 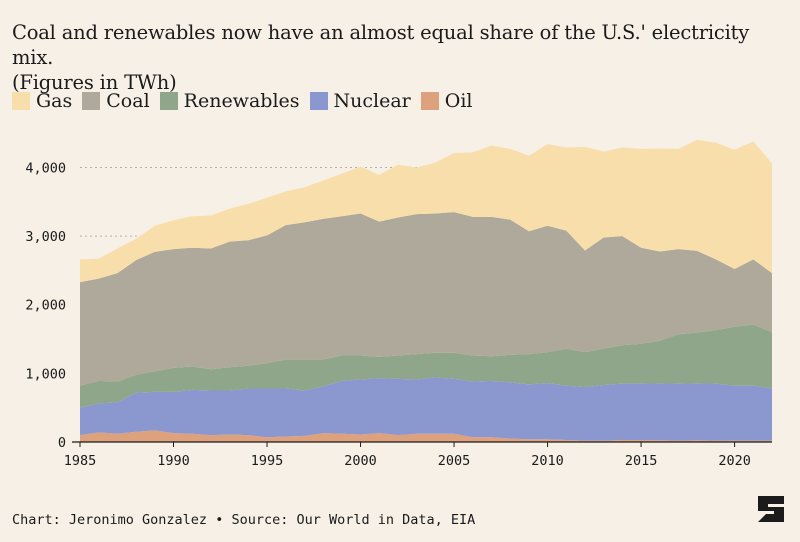 I want to click on y-tick-label-3000: 3,000, so click(x=45, y=237).